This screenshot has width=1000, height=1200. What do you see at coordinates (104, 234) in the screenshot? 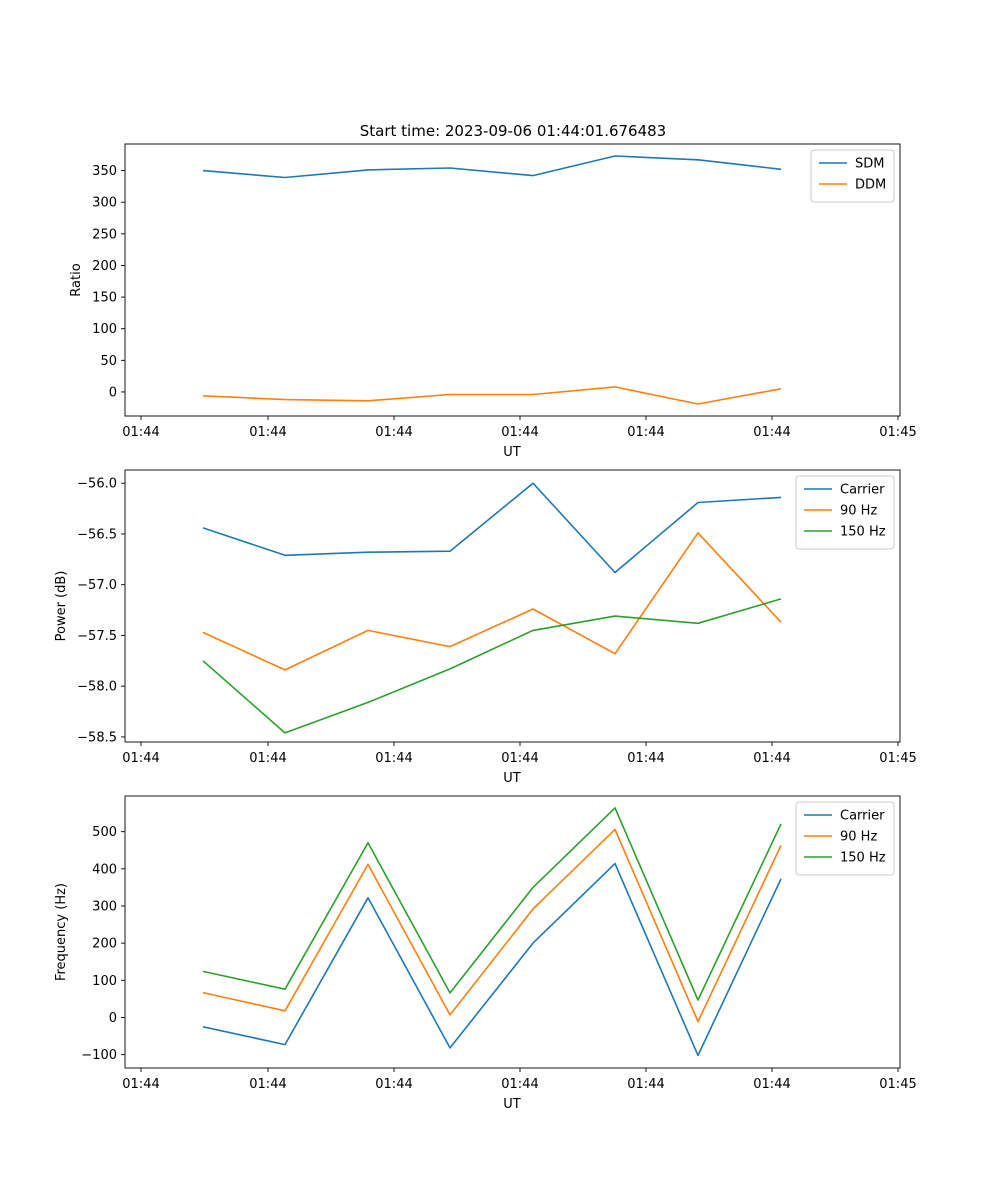
I see `y-tick-label: 250` at bounding box center [104, 234].